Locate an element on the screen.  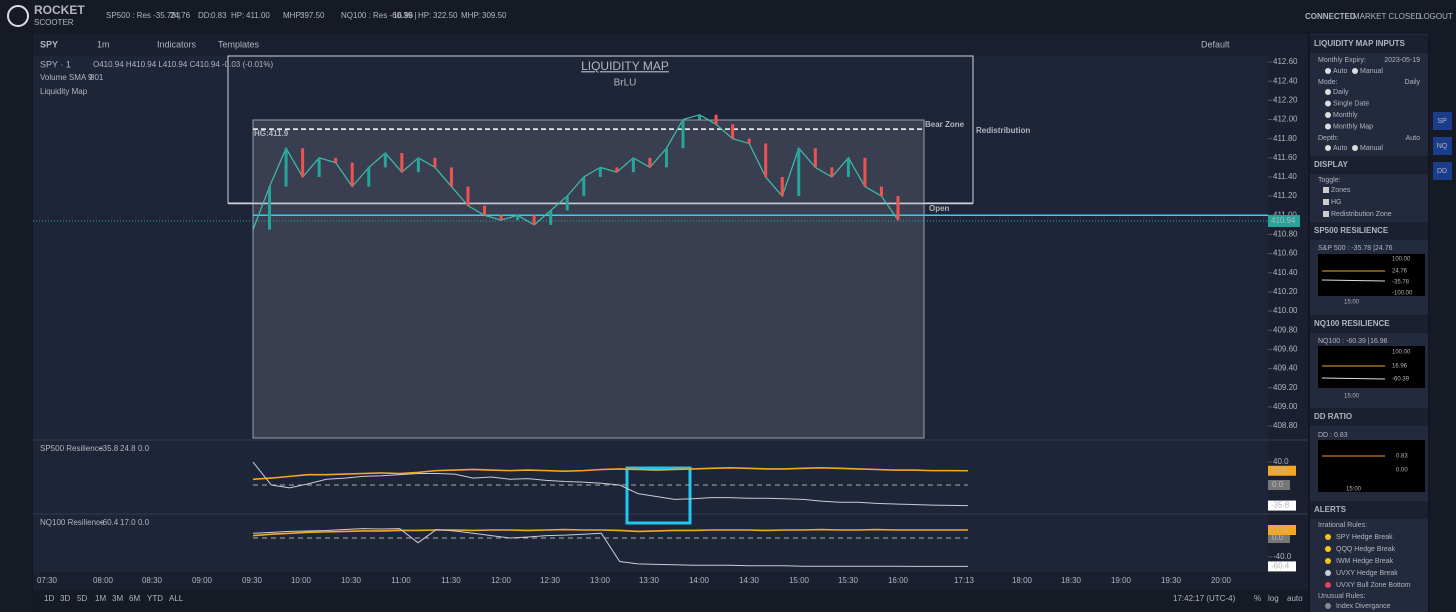
toggle: HG is located at coordinates (1336, 202).